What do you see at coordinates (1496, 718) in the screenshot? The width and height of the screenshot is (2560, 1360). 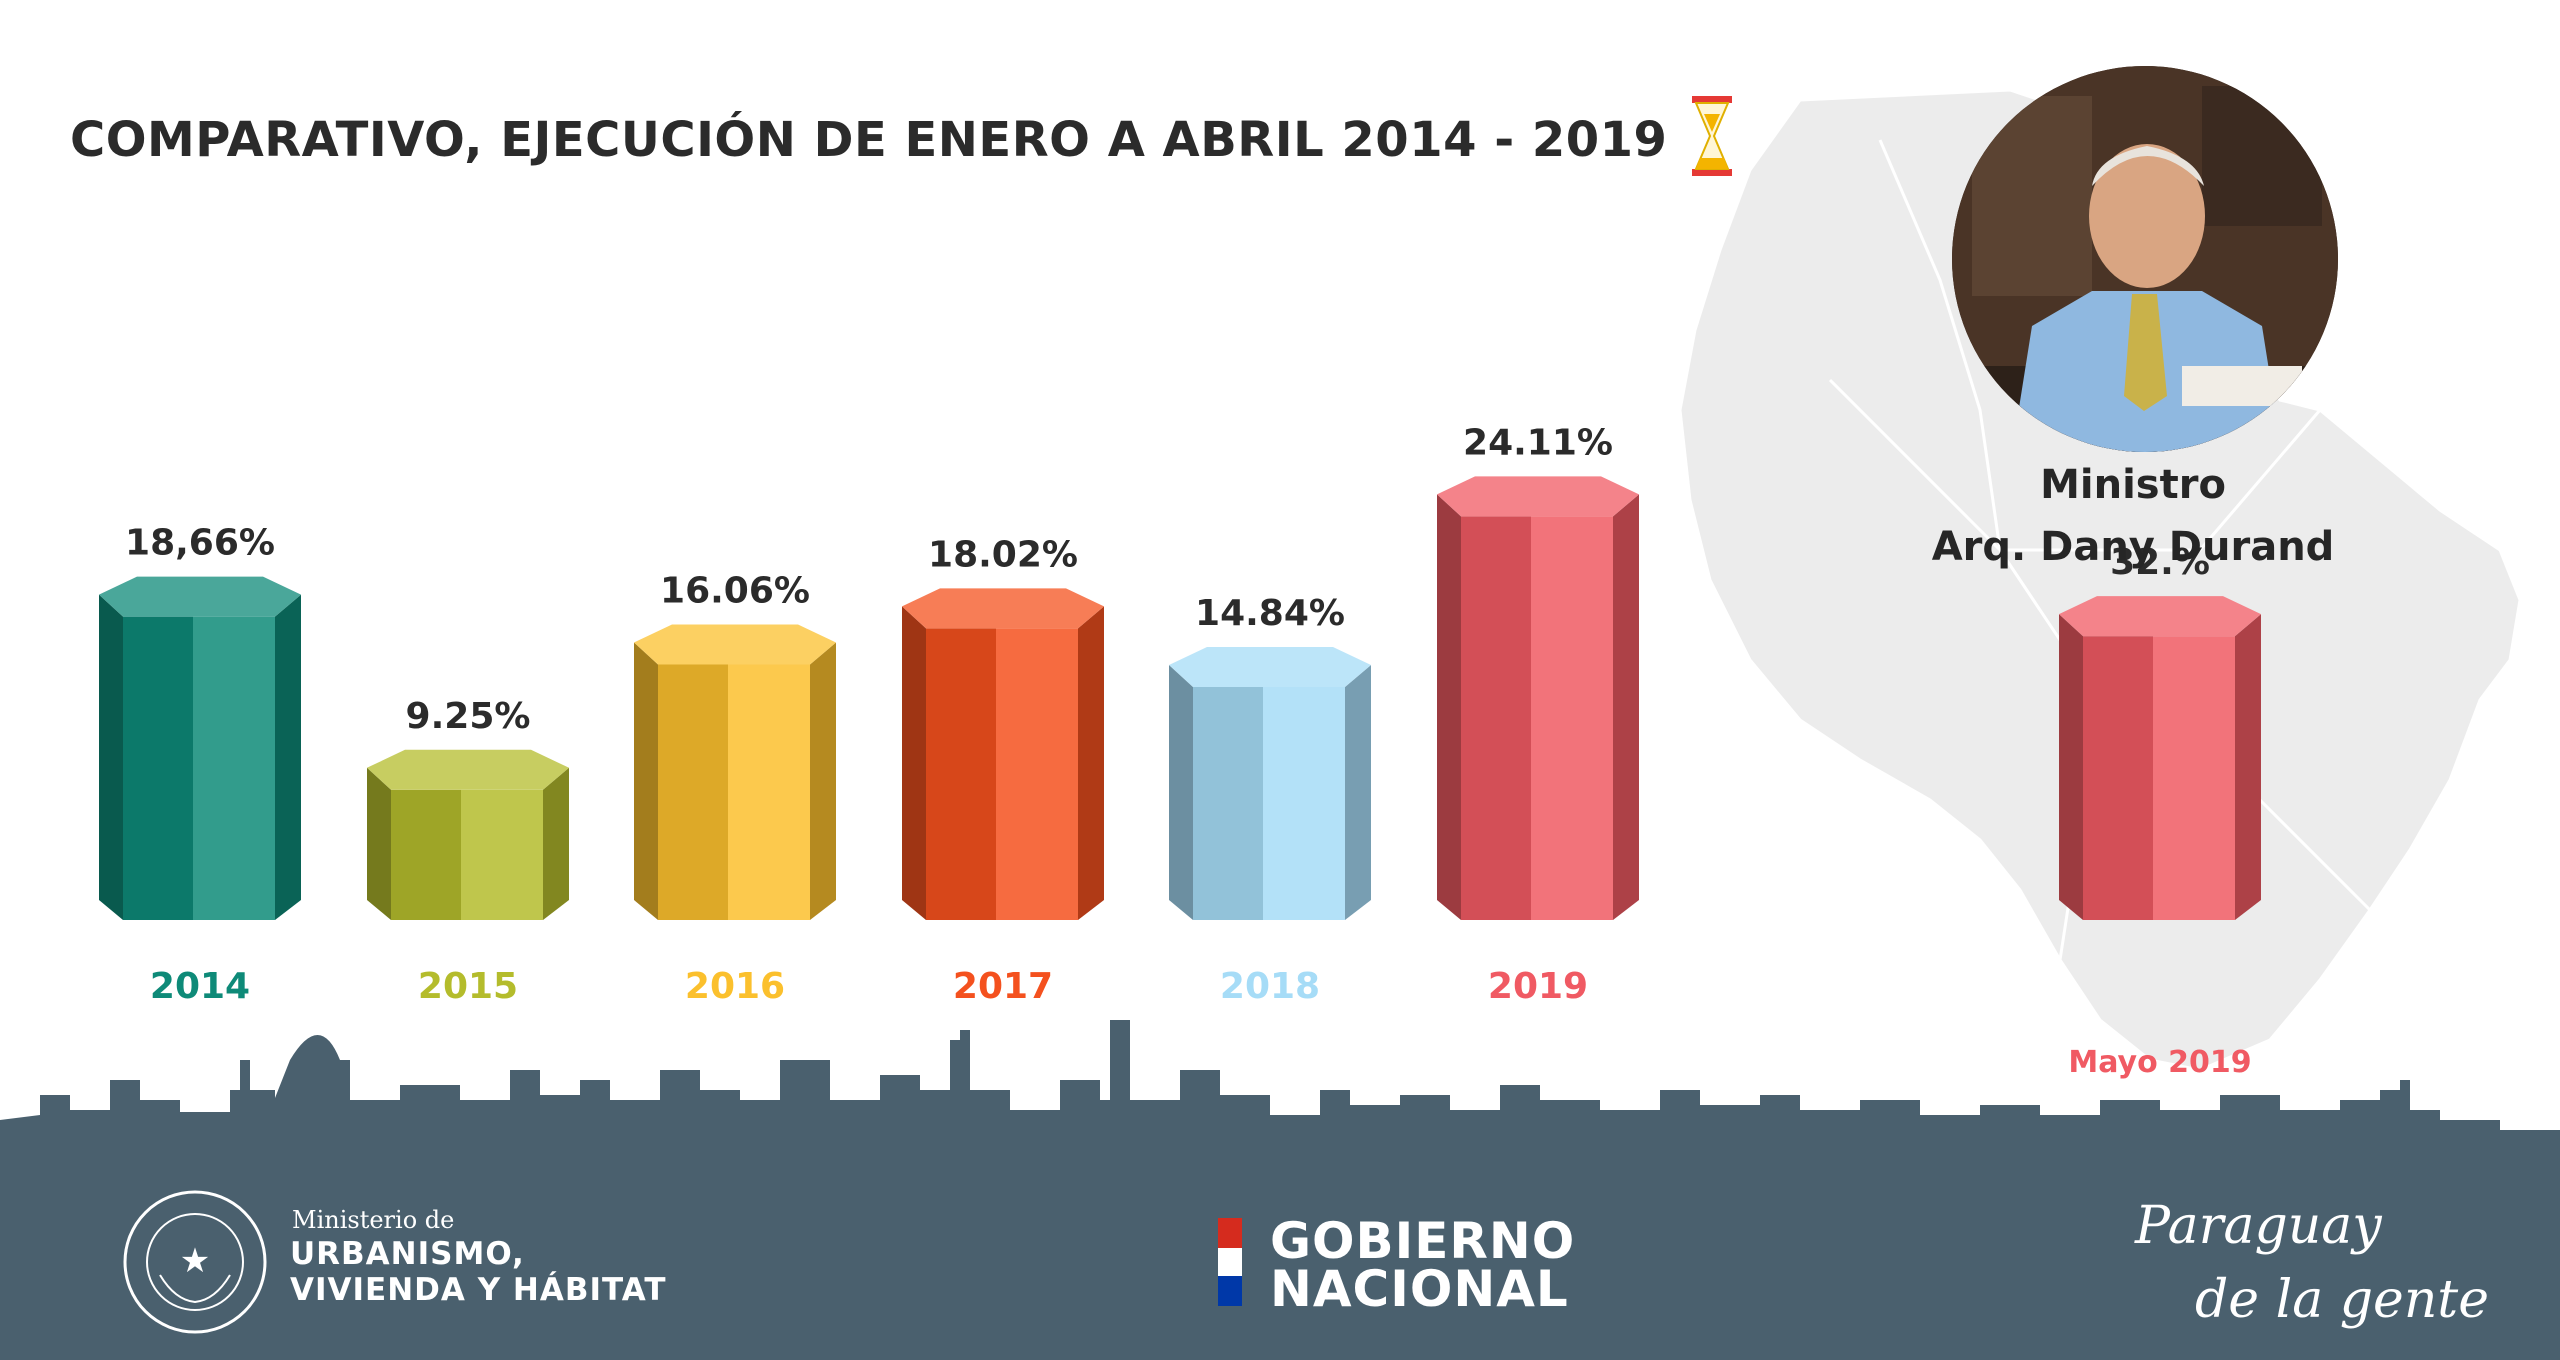 I see `bar-2019-front-left-face` at bounding box center [1496, 718].